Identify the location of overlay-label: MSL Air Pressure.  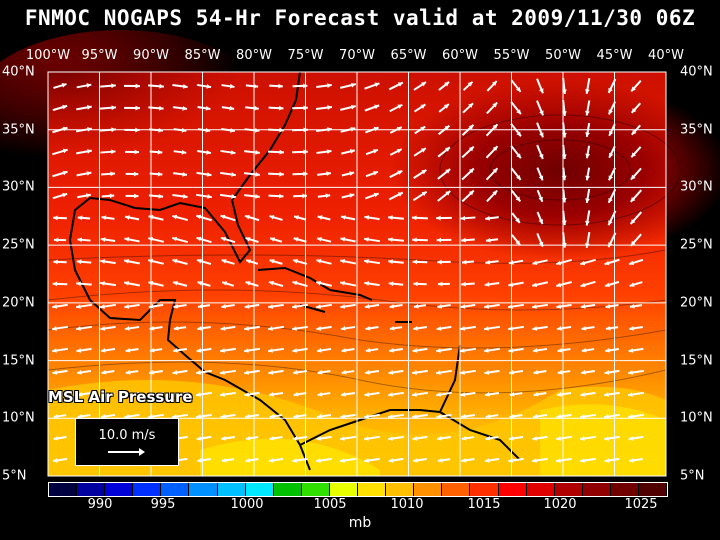
(120, 397).